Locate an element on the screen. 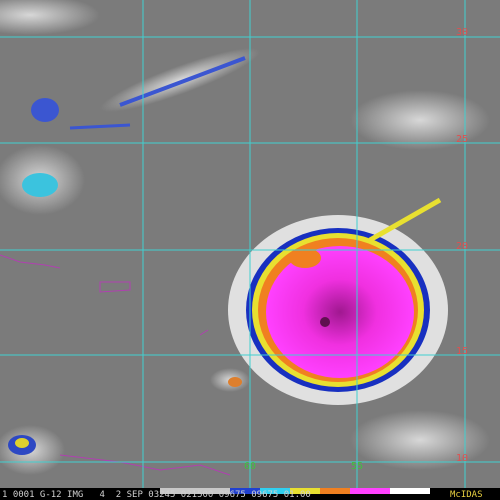 The height and width of the screenshot is (500, 500). longitude-label: 55 is located at coordinates (357, 466).